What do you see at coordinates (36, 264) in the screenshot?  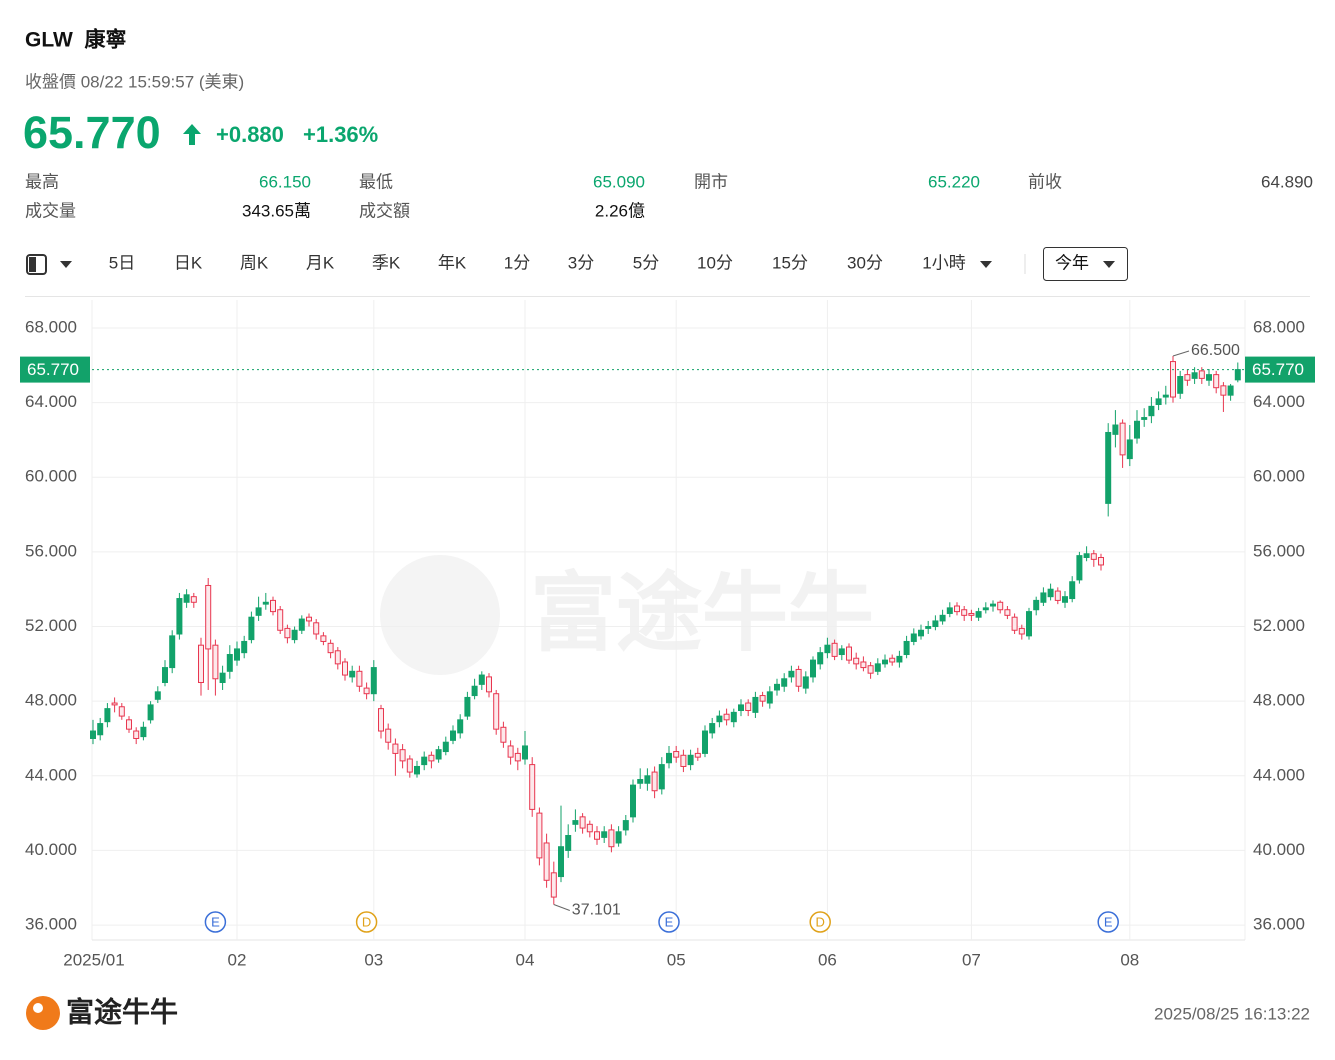 I see `chart-type-icon` at bounding box center [36, 264].